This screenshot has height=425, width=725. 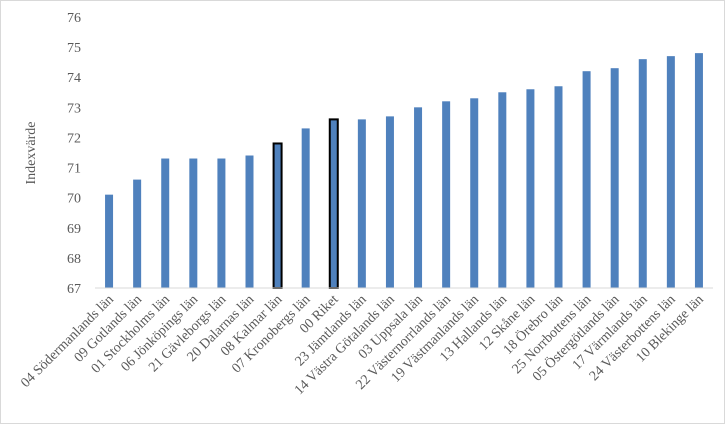 I want to click on y-tick-label: 69, so click(x=74, y=229).